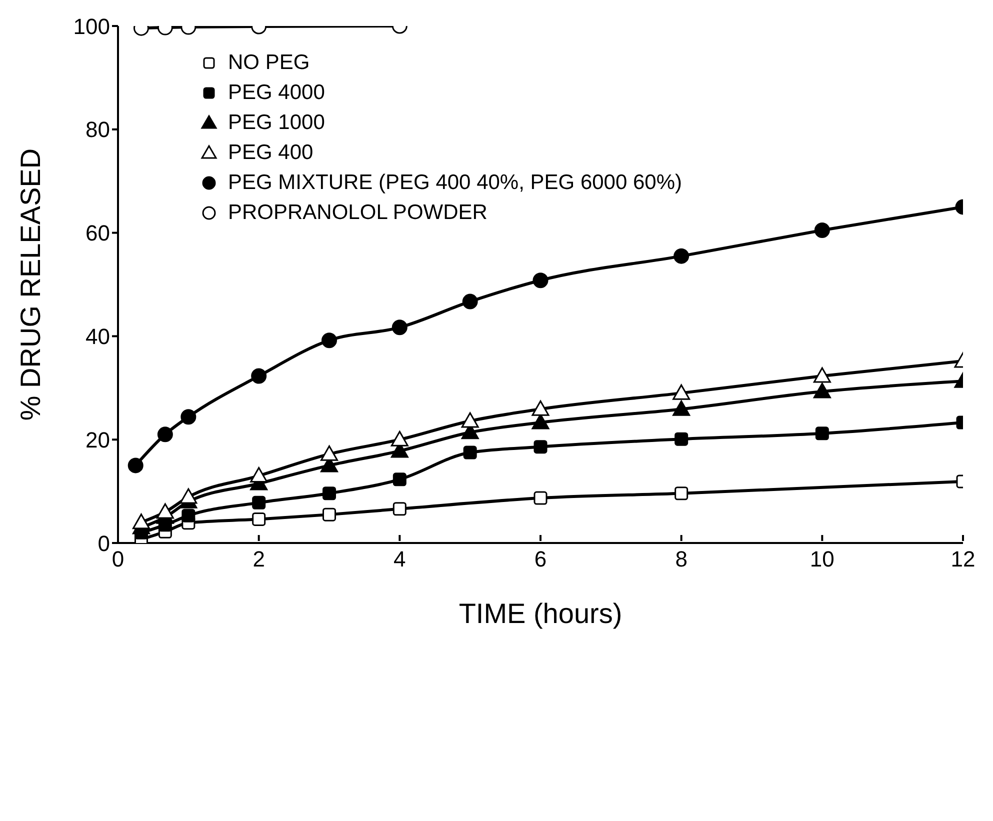  Describe the element at coordinates (358, 213) in the screenshot. I see `legend-label: PROPRANOLOL POWDER` at that location.